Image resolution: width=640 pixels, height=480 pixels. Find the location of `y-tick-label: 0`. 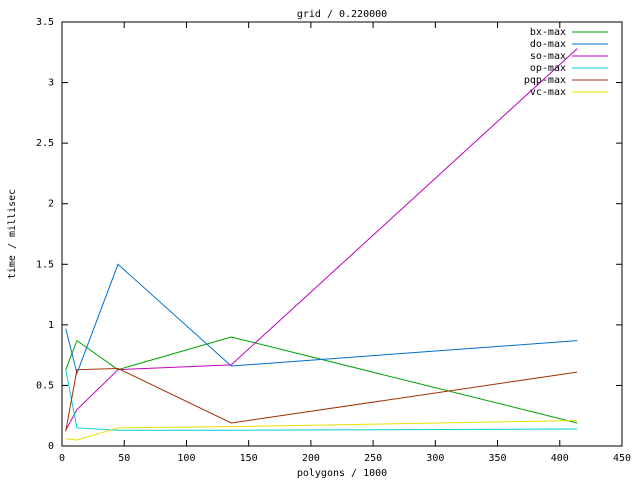

y-tick-label: 0 is located at coordinates (51, 446).